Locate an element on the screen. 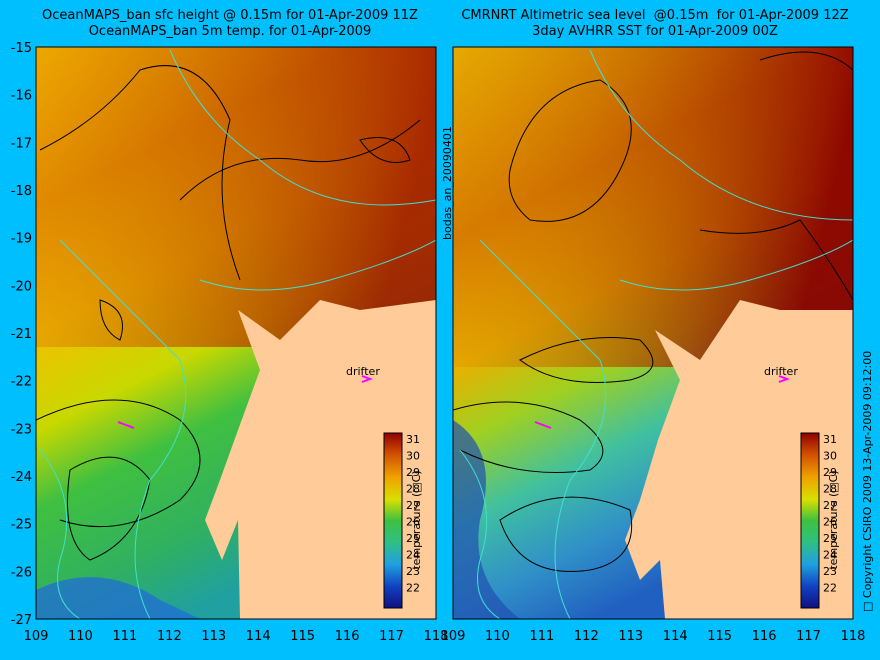 This screenshot has width=880, height=660. left-drifter-track is located at coordinates (126, 425).